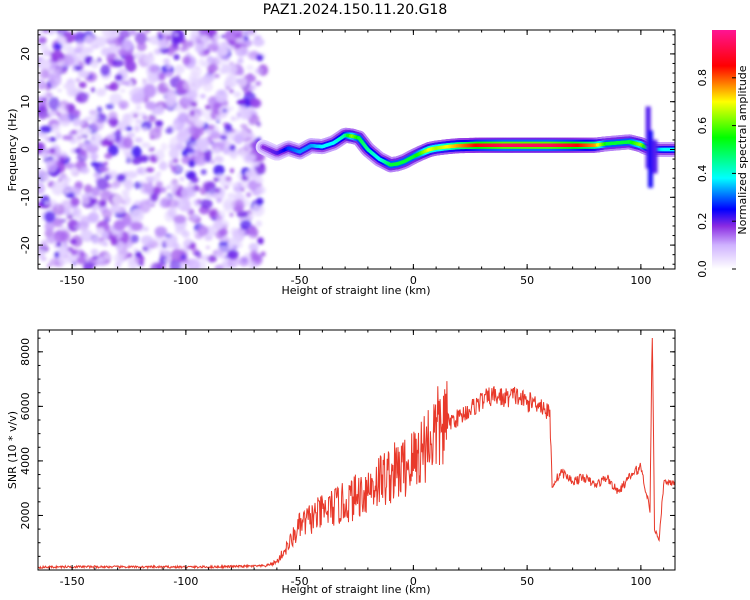  What do you see at coordinates (25, 149) in the screenshot?
I see `y-tick-label: 0` at bounding box center [25, 149].